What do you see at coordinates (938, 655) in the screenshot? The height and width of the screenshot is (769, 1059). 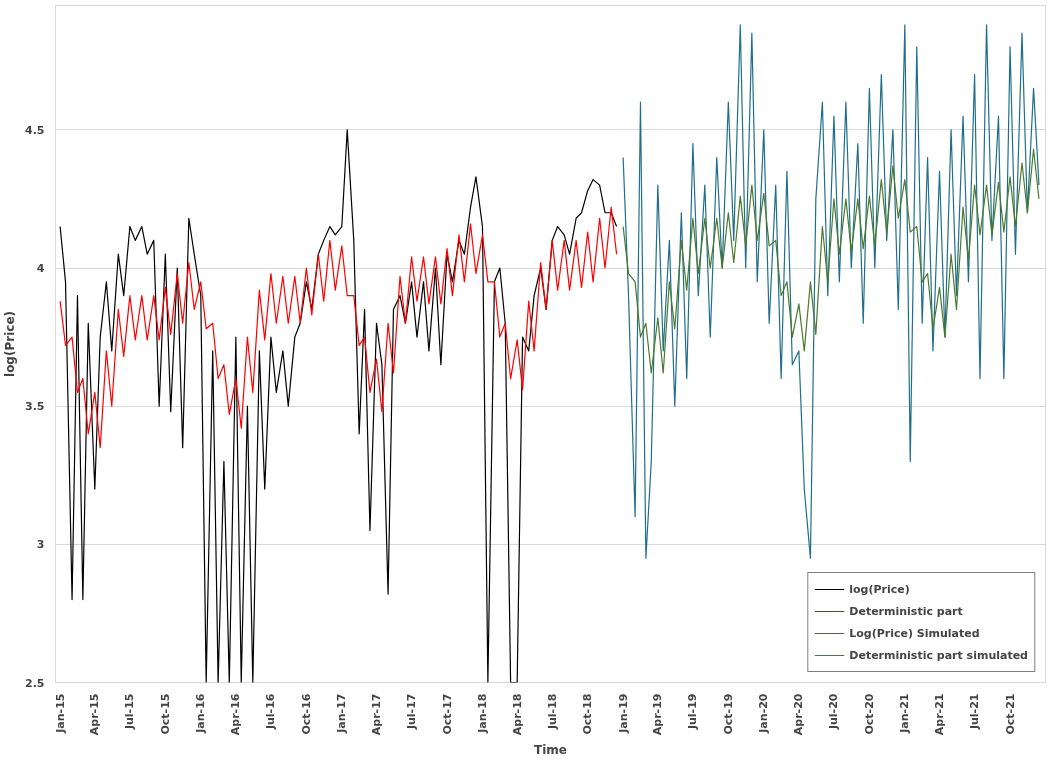 I see `legend-label: Deterministic part simulated` at bounding box center [938, 655].